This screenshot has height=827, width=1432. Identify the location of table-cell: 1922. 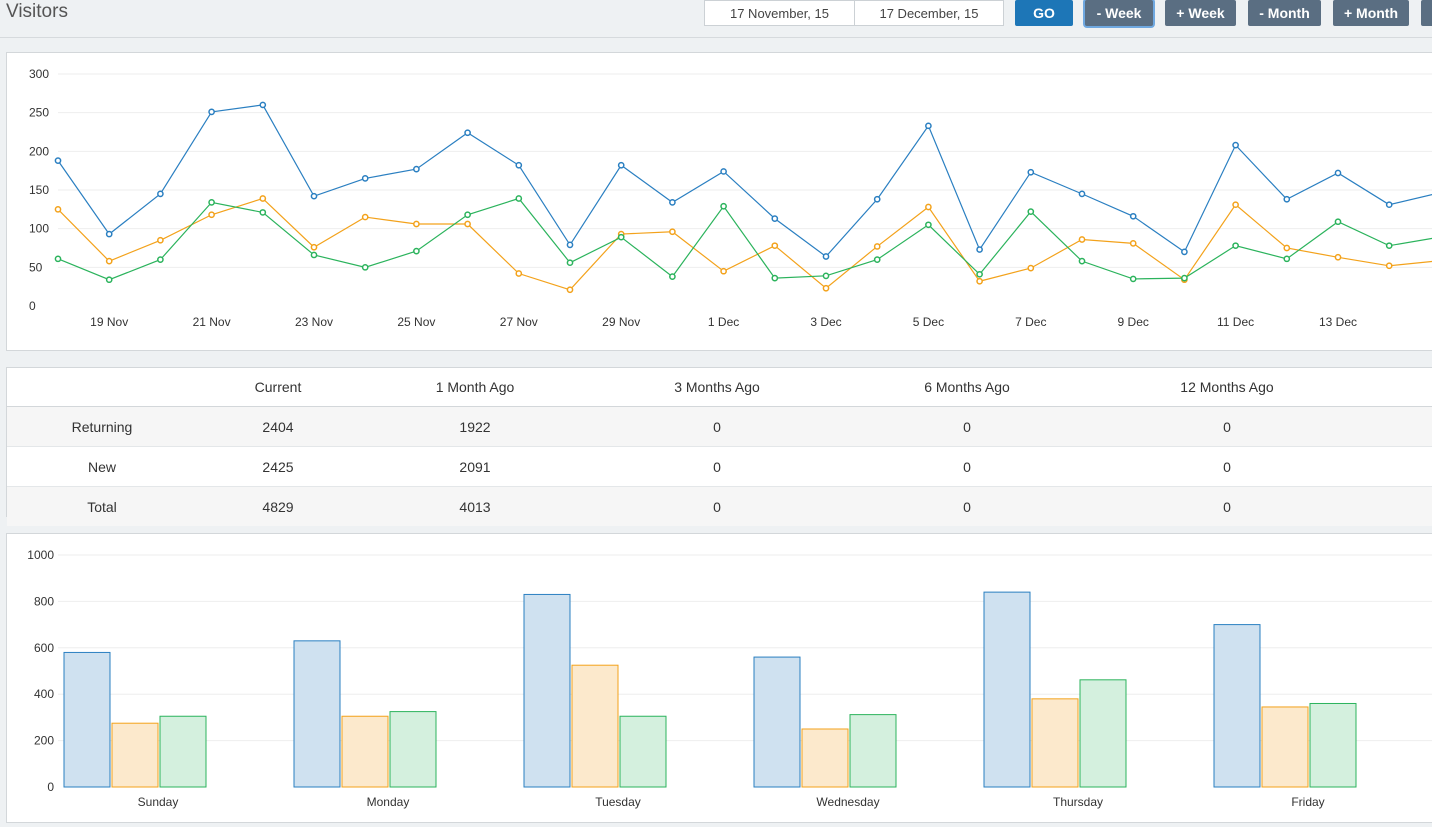
(475, 426).